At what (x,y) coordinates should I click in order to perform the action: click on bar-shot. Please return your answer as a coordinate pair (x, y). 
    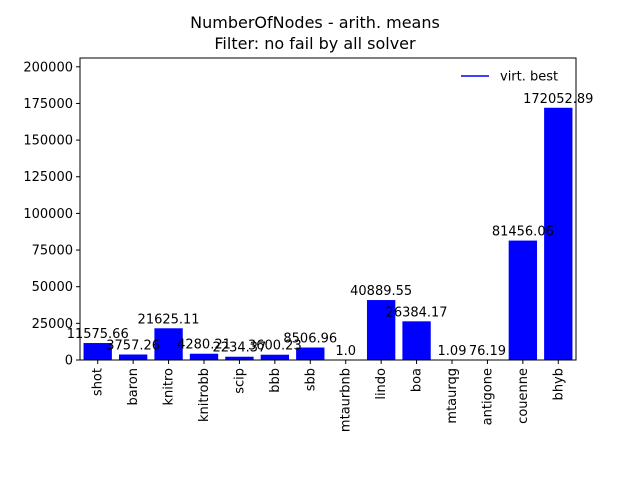
    Looking at the image, I should click on (97, 351).